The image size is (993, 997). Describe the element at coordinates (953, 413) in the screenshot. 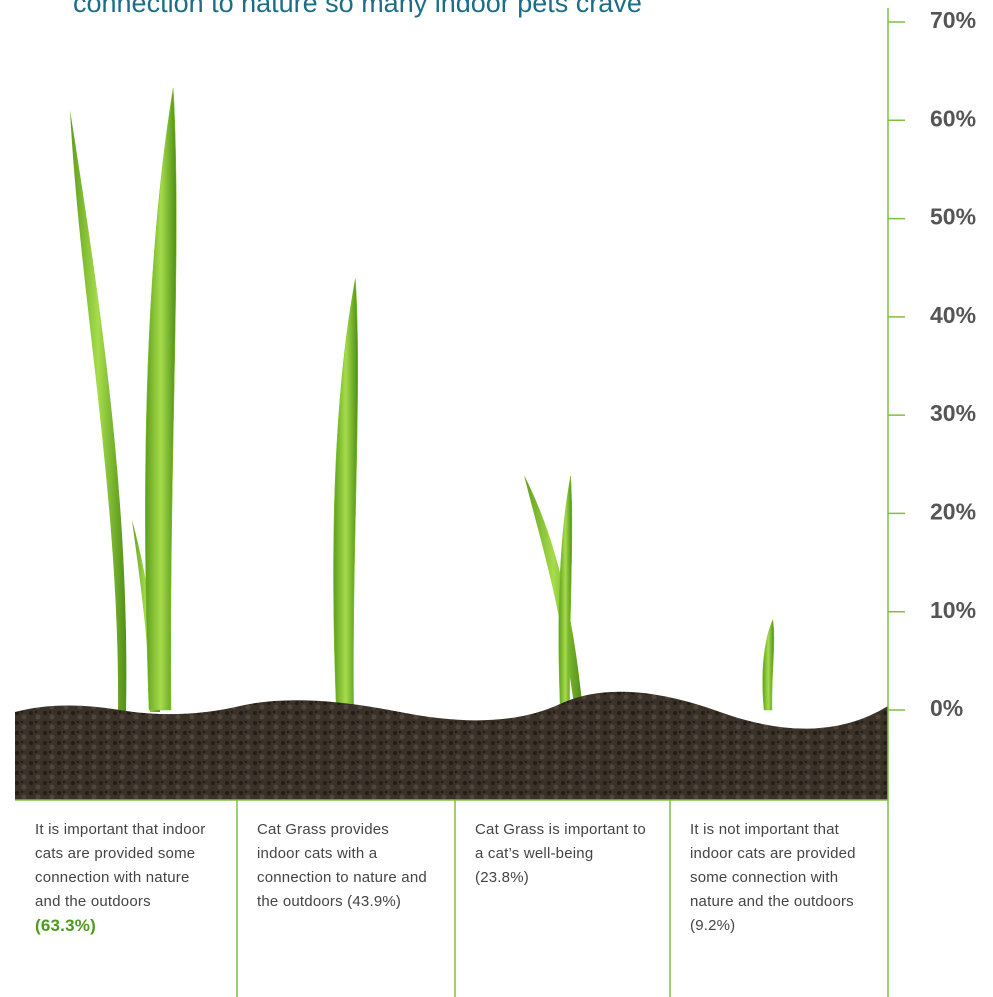

I see `y-tick-label: 30%` at that location.